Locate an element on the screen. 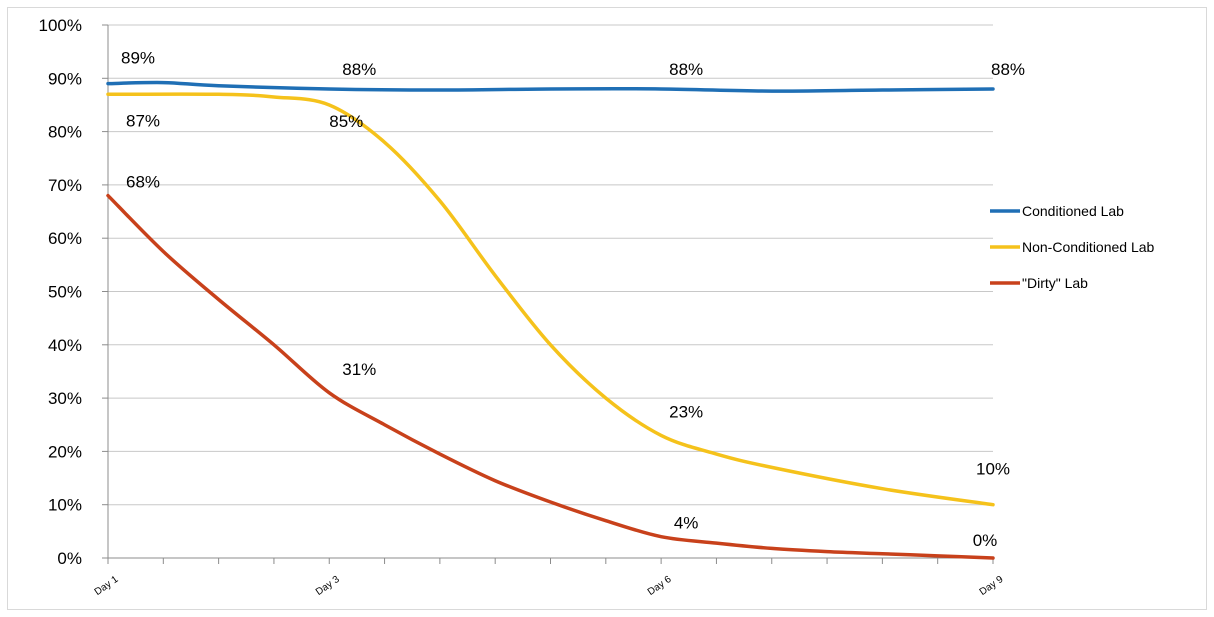 This screenshot has width=1214, height=617. dirty-lab-data-label: 4% is located at coordinates (686, 523).